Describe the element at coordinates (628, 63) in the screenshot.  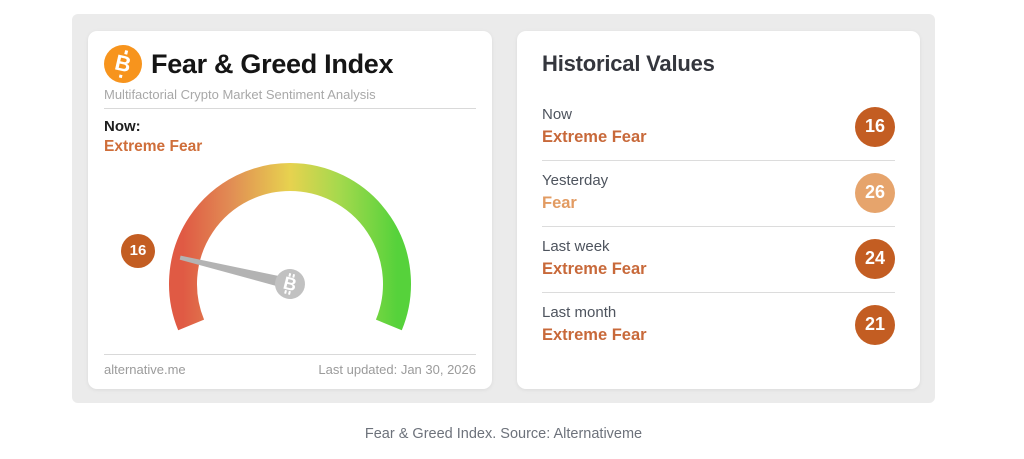
I see `historical-title: Historical Values` at that location.